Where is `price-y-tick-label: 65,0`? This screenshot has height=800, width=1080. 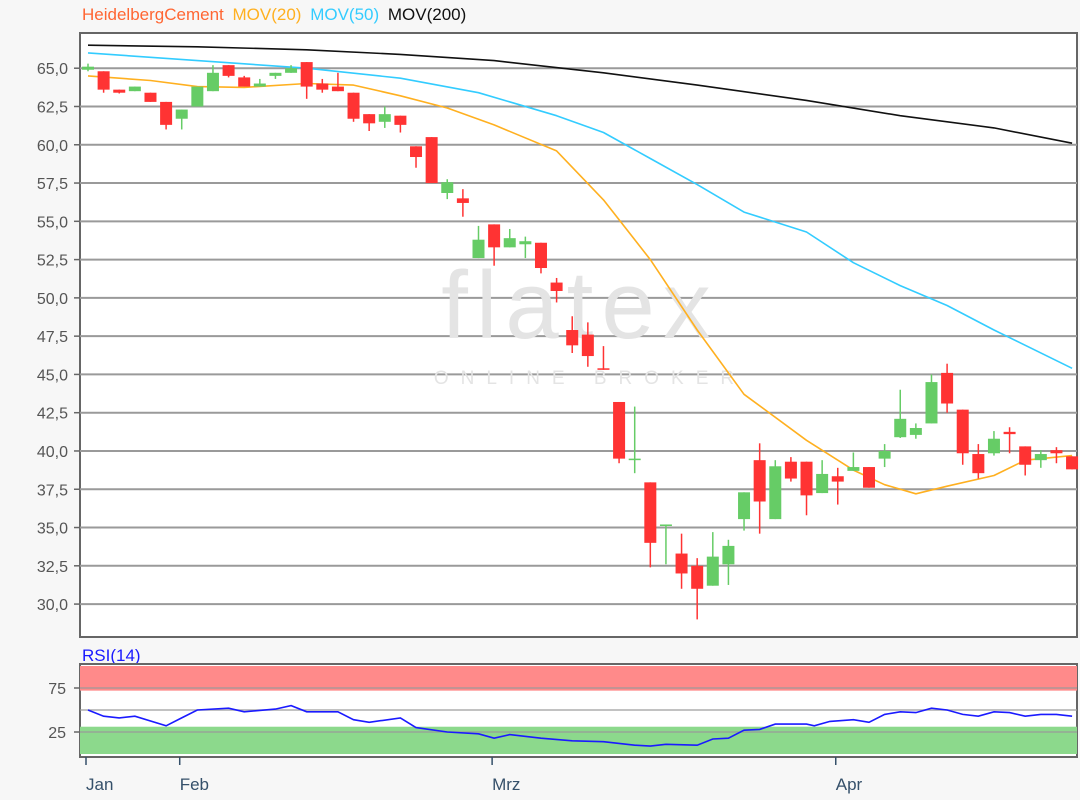
price-y-tick-label: 65,0 is located at coordinates (52, 69).